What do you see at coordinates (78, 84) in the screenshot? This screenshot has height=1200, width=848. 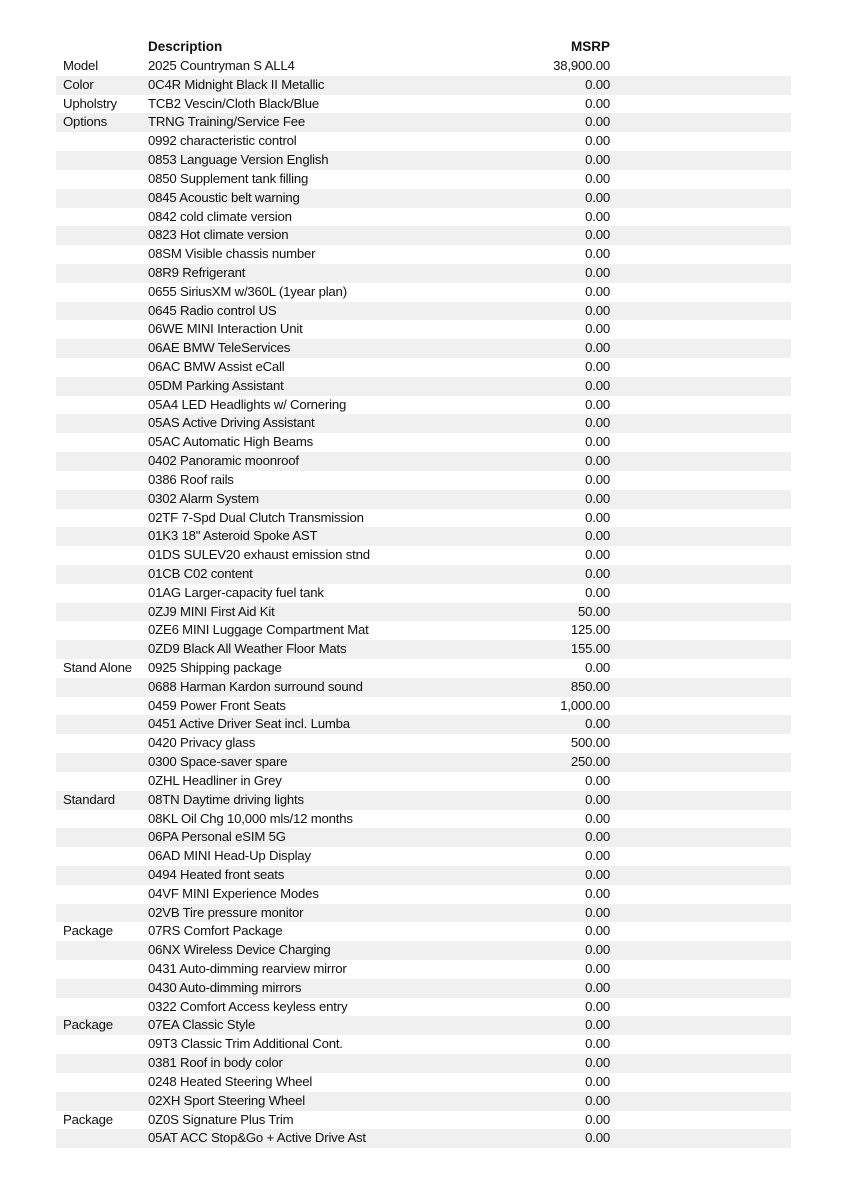 I see `category-cell: Color` at bounding box center [78, 84].